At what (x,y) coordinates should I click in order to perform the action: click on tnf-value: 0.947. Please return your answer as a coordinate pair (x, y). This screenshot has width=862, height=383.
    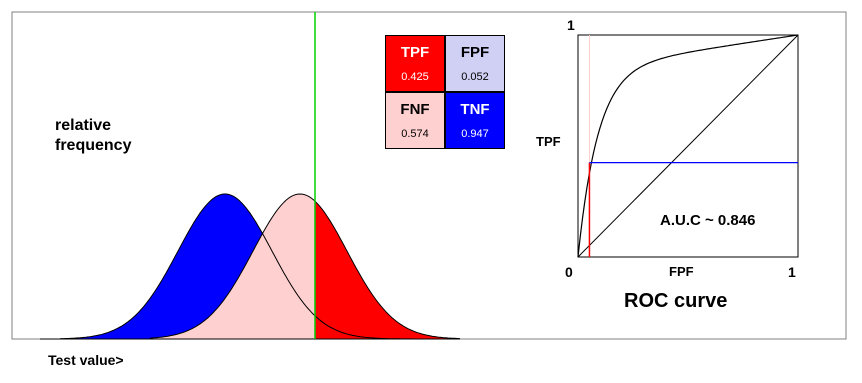
    Looking at the image, I should click on (475, 134).